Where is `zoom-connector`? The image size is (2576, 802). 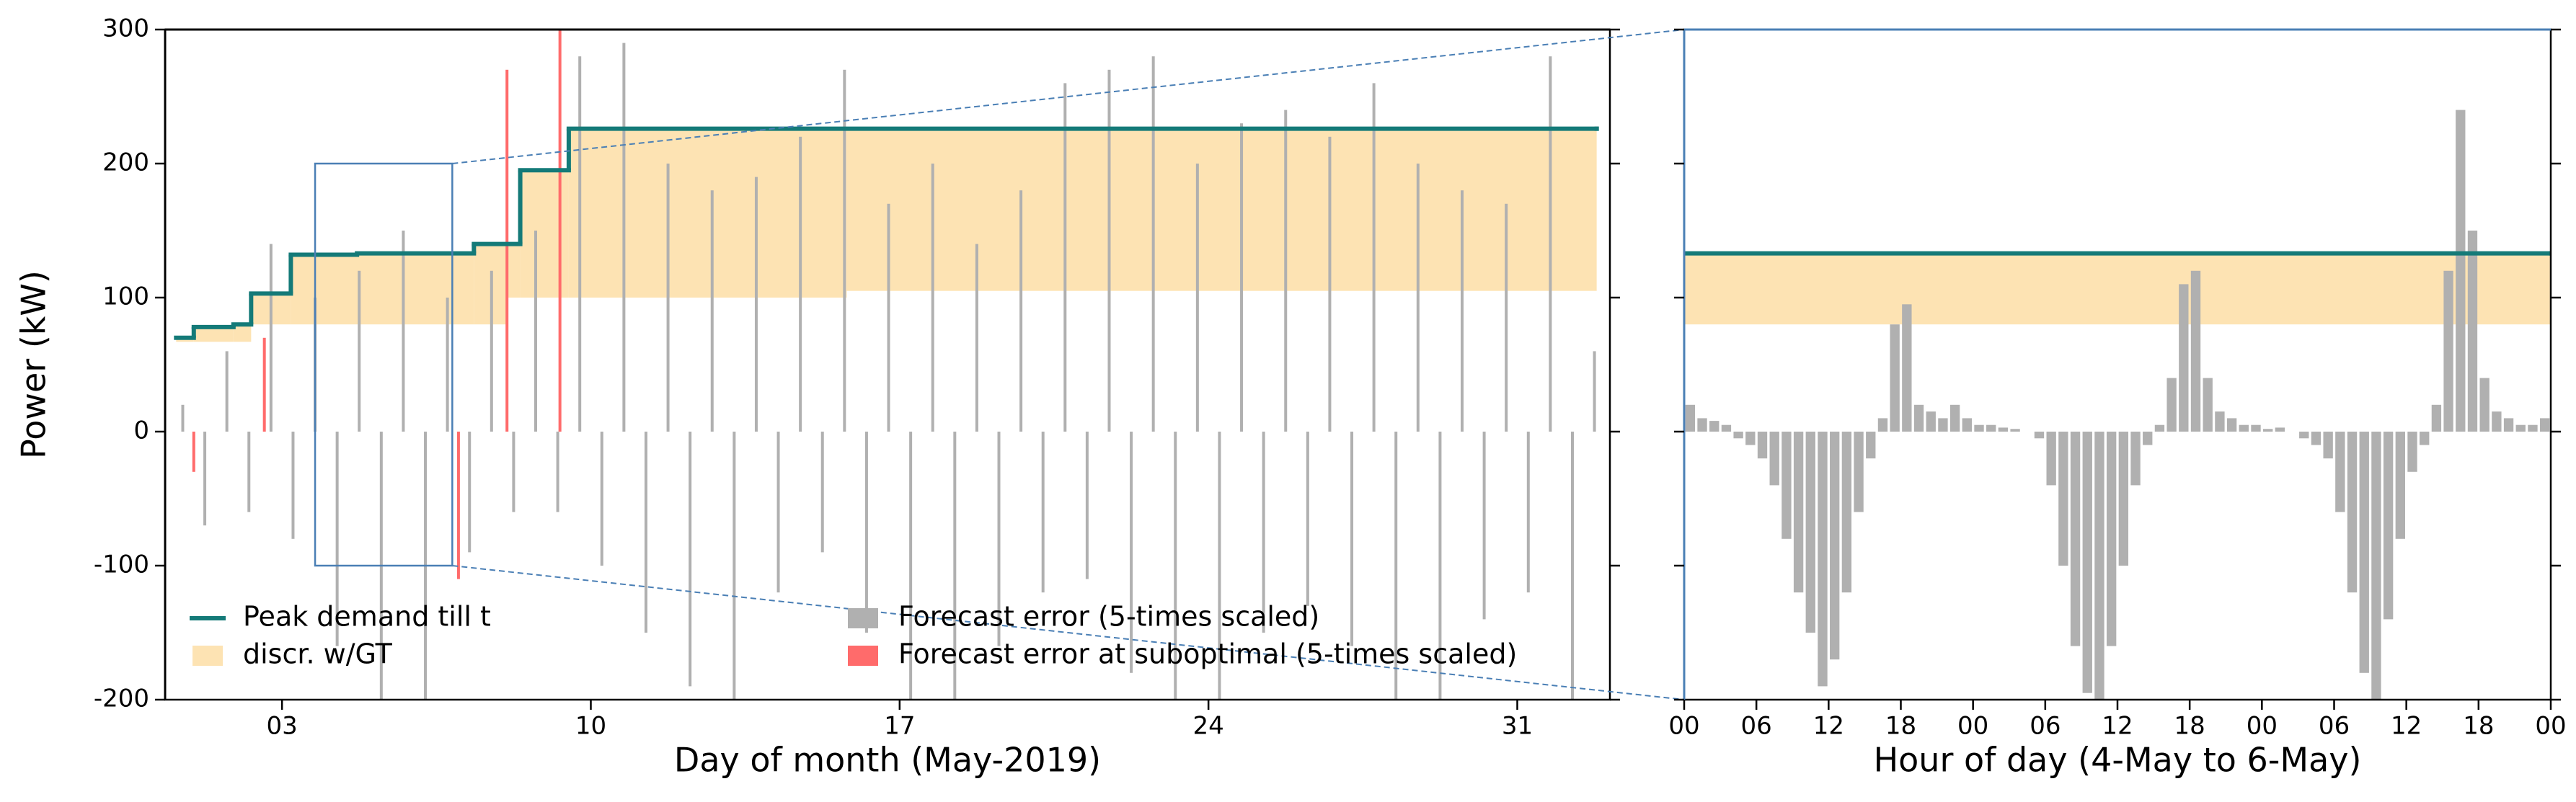
zoom-connector is located at coordinates (1068, 96).